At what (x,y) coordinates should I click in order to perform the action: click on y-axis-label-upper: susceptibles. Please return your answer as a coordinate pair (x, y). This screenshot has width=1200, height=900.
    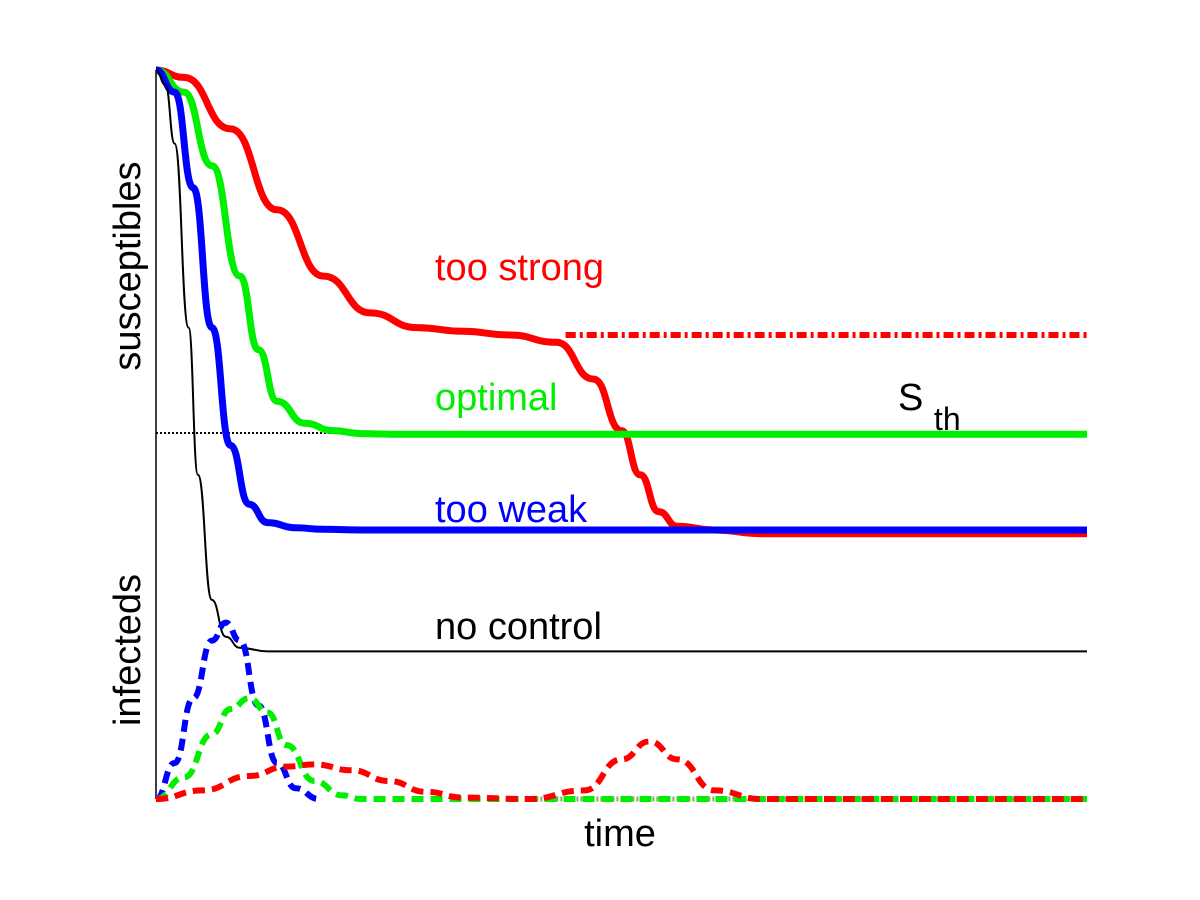
    Looking at the image, I should click on (128, 265).